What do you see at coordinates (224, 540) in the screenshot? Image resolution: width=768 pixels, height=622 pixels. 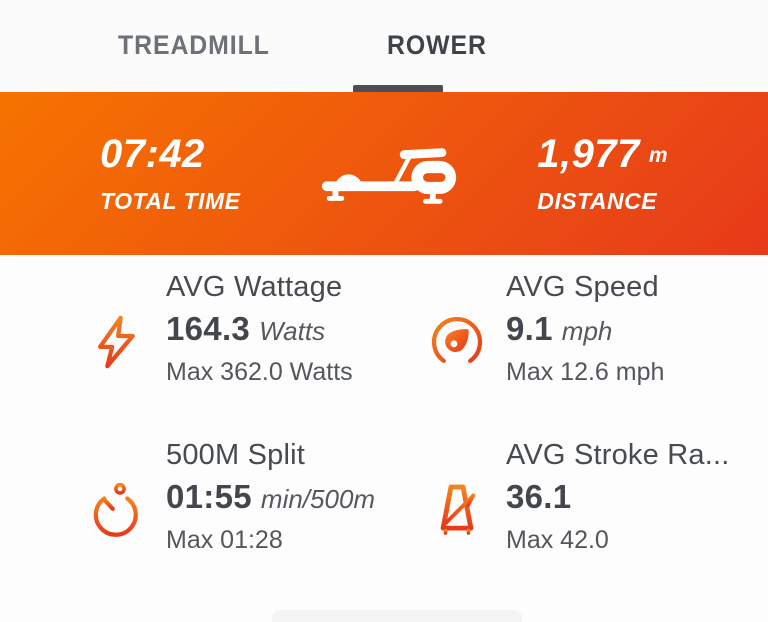 I see `stat-max: Max 01:28` at bounding box center [224, 540].